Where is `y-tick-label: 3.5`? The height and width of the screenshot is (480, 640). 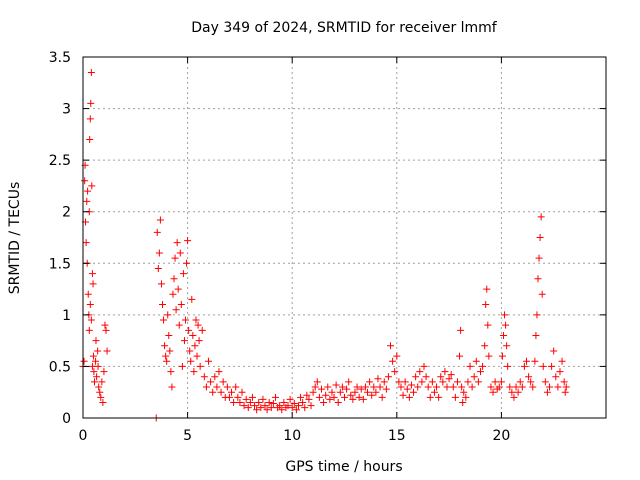 y-tick-label: 3.5 is located at coordinates (60, 58).